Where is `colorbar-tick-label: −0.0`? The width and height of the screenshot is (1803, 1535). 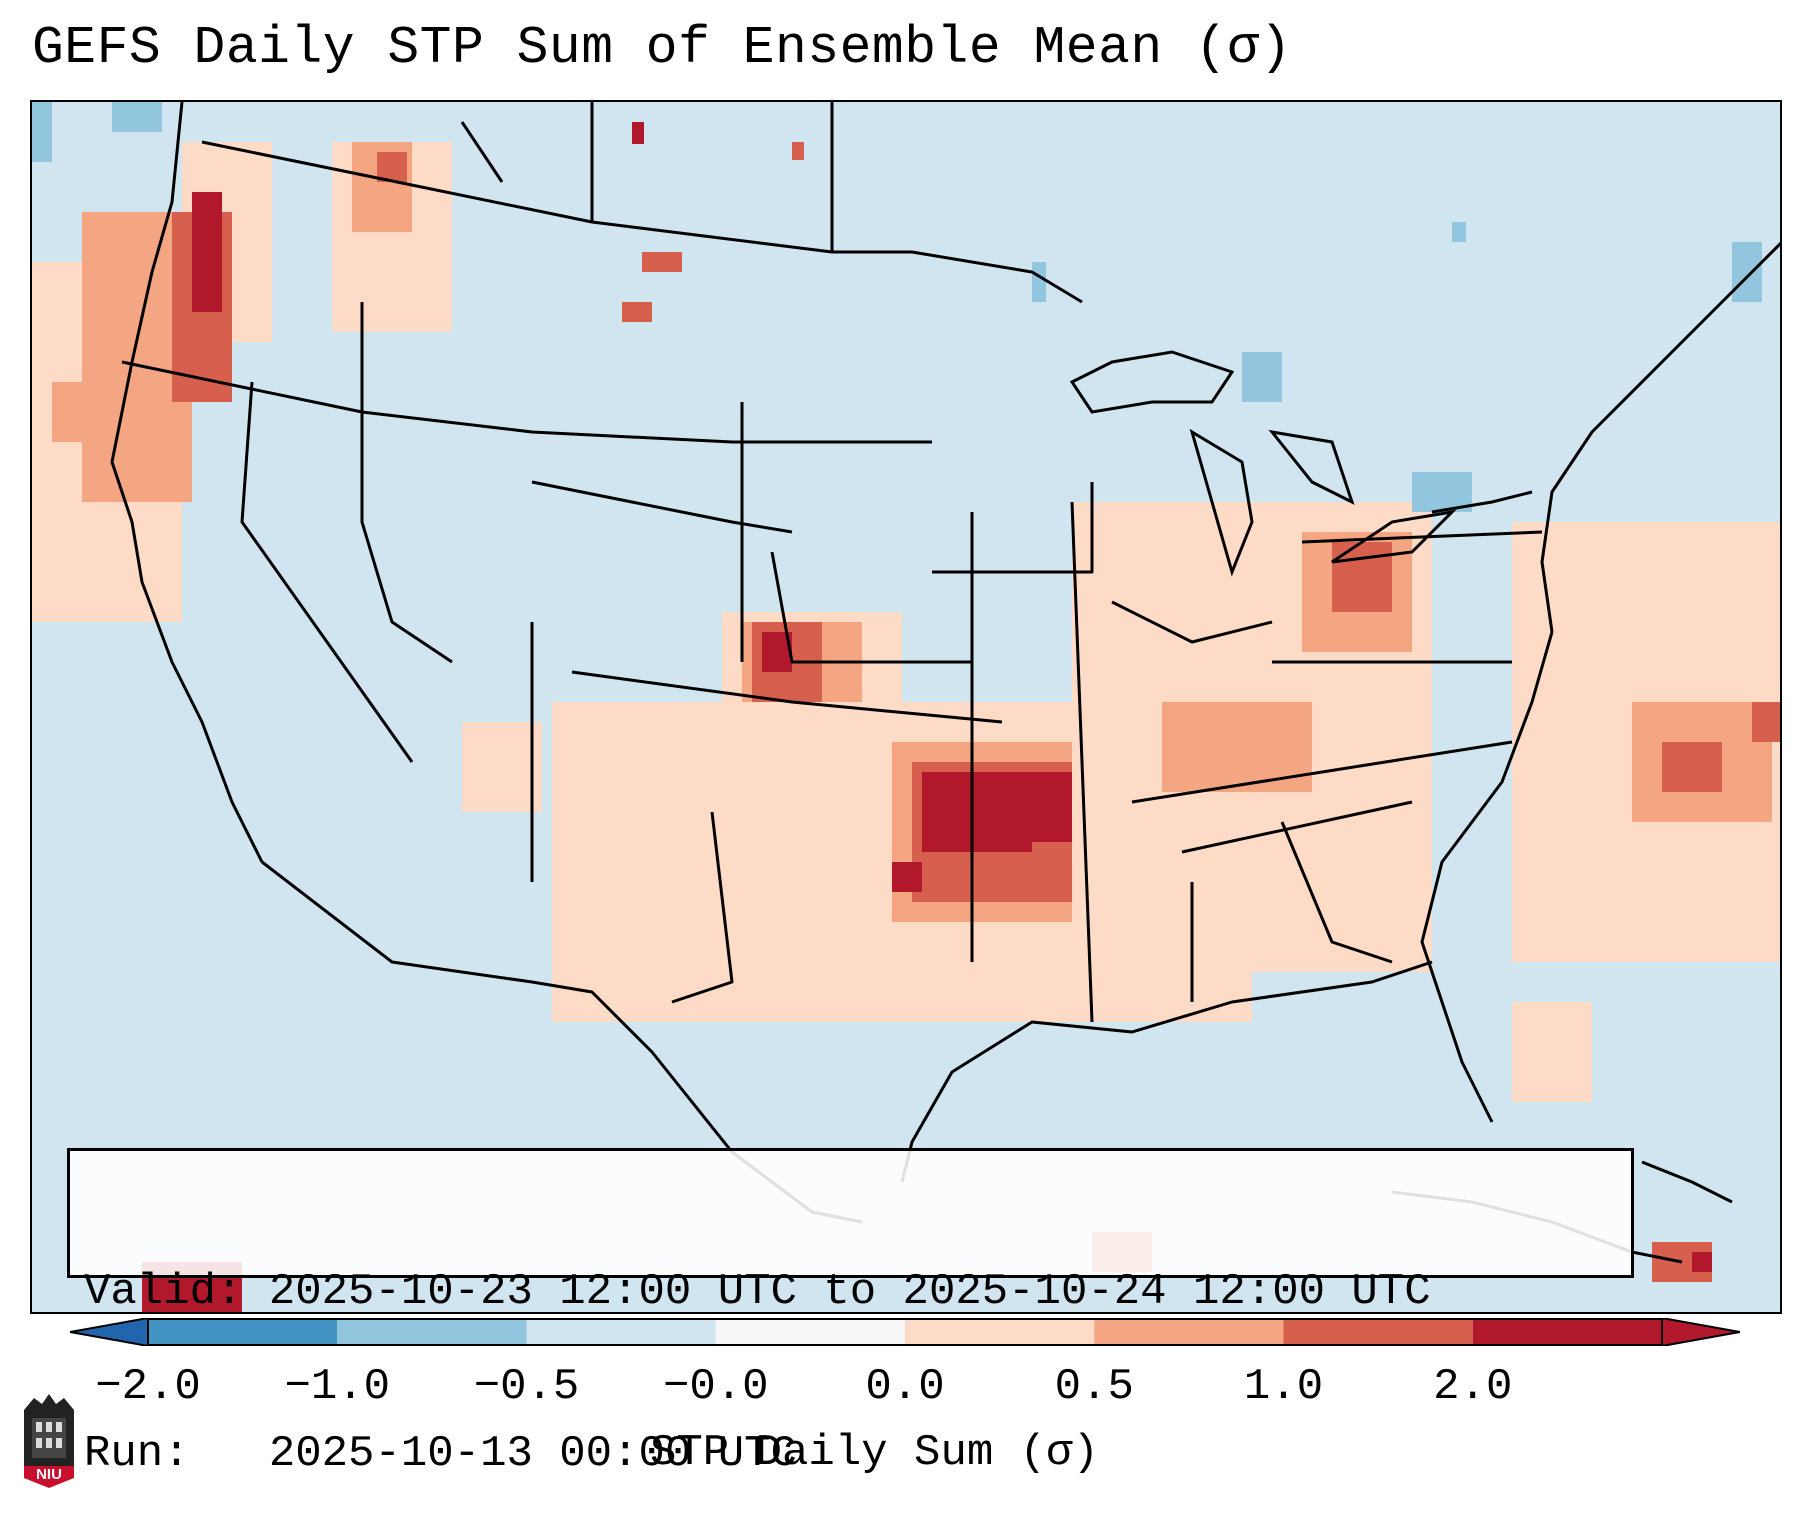 colorbar-tick-label: −0.0 is located at coordinates (715, 1387).